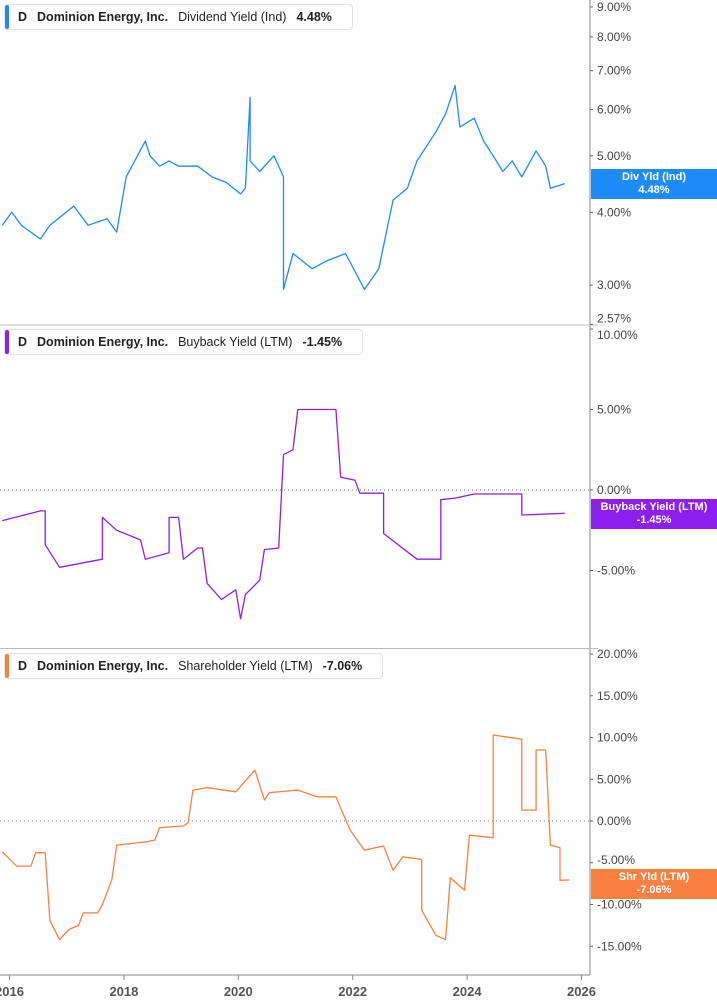 This screenshot has width=717, height=1005. Describe the element at coordinates (614, 212) in the screenshot. I see `y-tick-label: 4.00%` at that location.